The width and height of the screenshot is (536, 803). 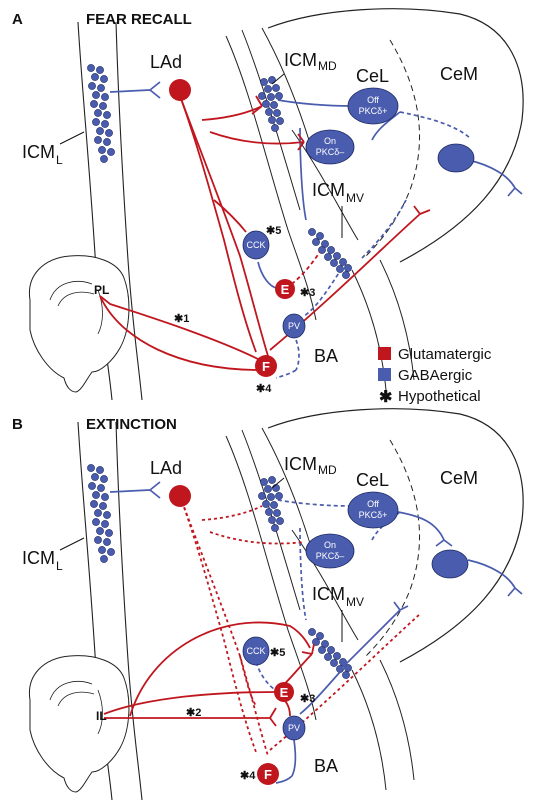 I want to click on cem-cell, so click(x=456, y=158).